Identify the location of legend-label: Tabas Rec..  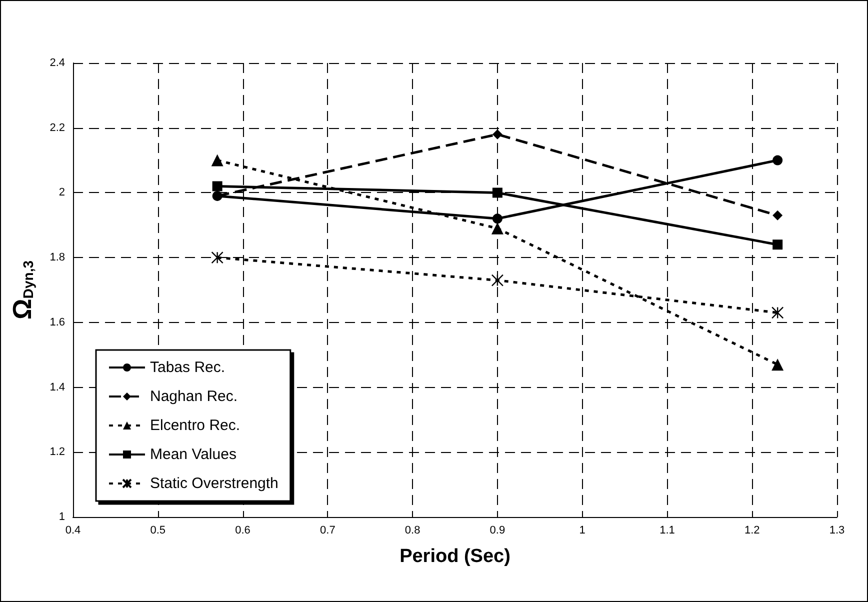
(188, 367).